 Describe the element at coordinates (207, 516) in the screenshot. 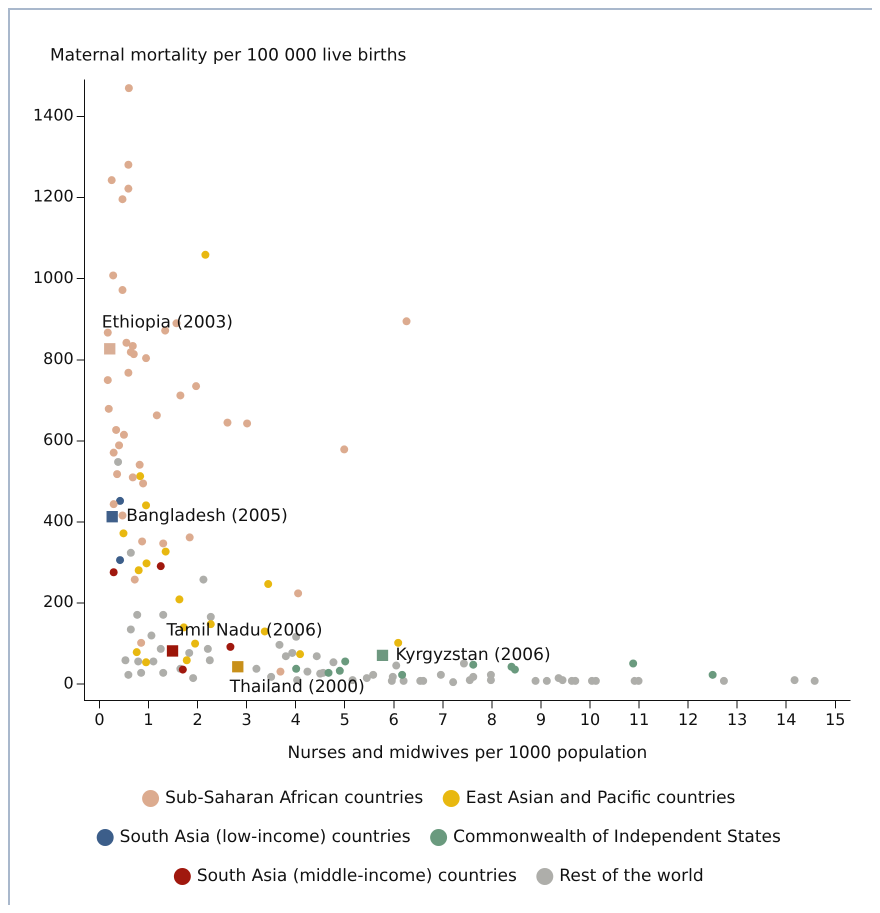

I see `annotation: Bangladesh (2005)` at that location.